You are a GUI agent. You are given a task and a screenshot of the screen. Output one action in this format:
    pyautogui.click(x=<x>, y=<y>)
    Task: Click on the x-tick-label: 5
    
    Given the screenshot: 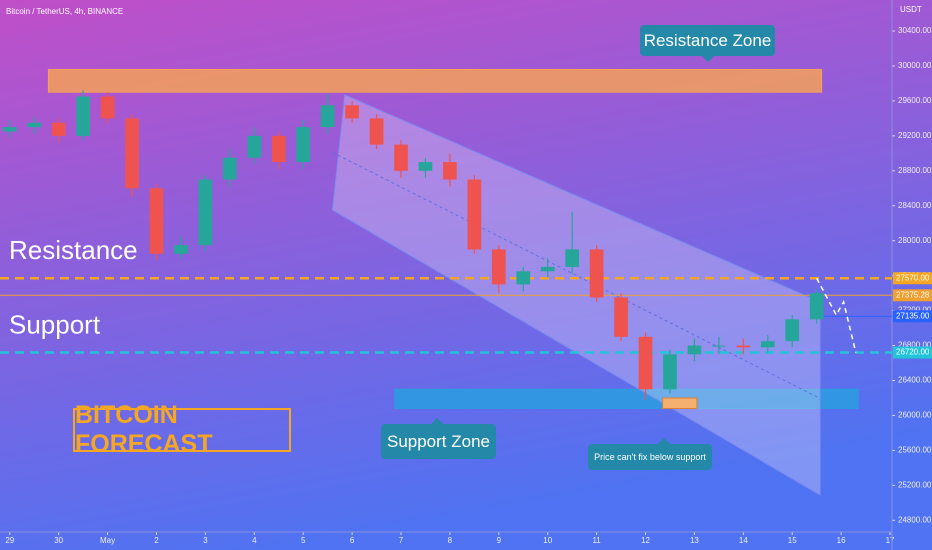 What is the action you would take?
    pyautogui.click(x=303, y=540)
    